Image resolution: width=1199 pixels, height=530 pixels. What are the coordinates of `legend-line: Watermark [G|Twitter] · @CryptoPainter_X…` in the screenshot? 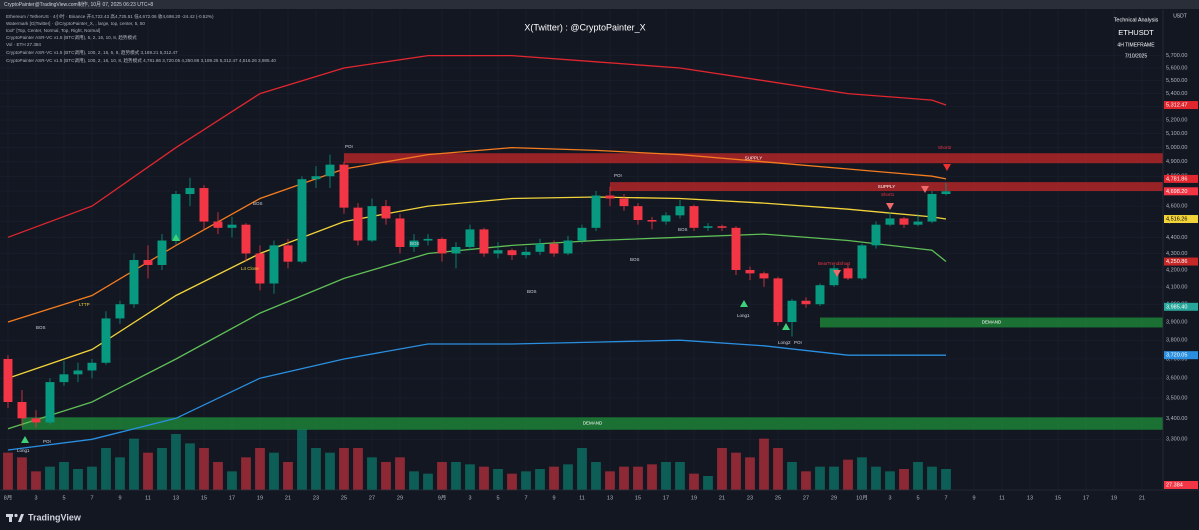 It's located at (75, 23).